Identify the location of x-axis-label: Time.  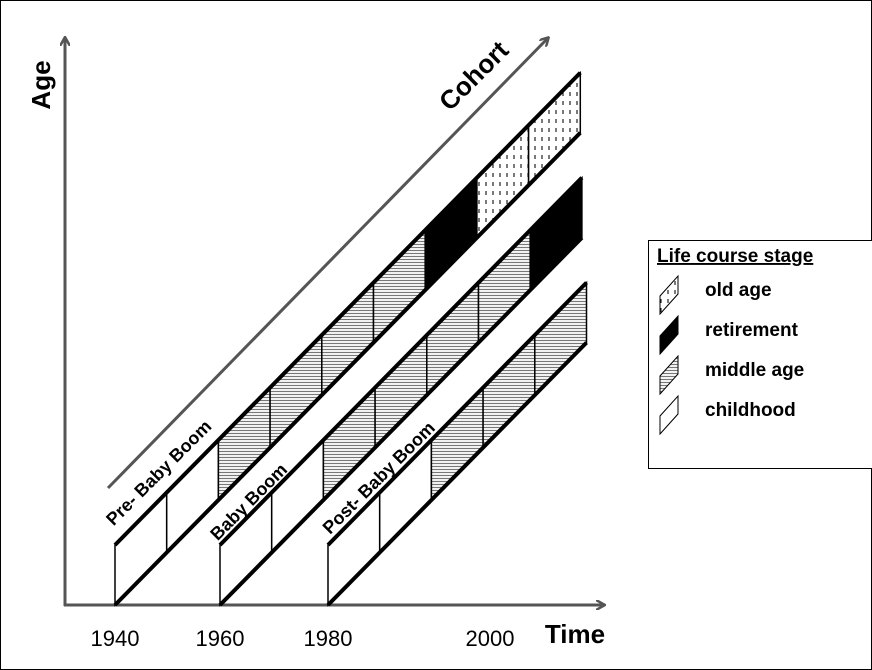
(575, 634).